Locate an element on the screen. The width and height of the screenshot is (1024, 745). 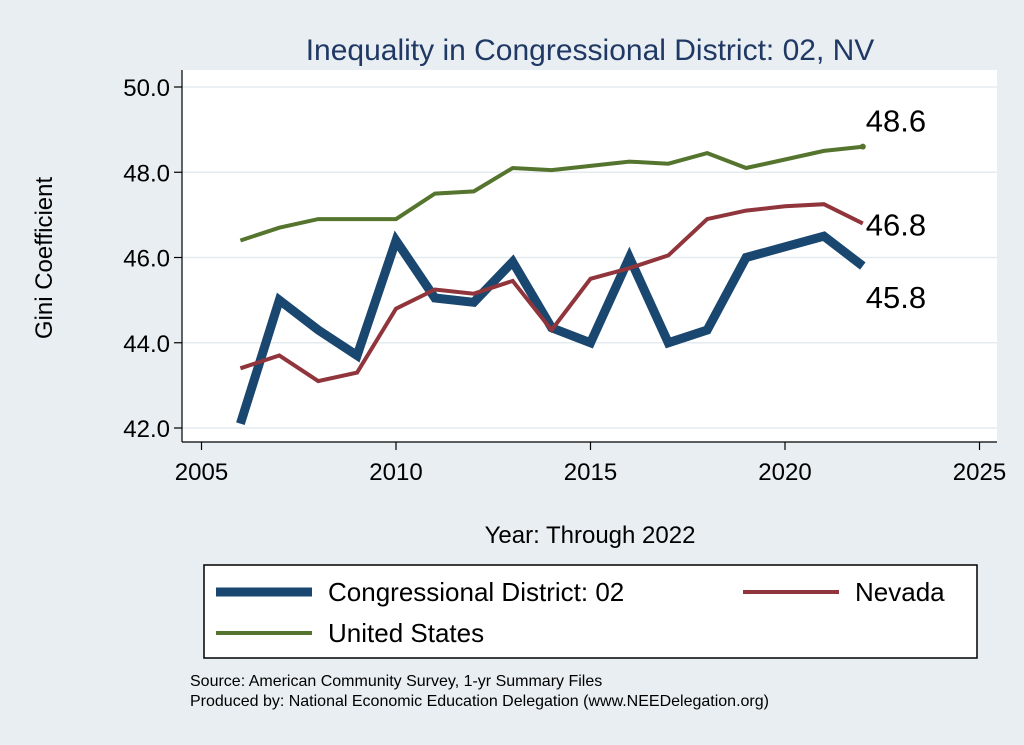
end-label-1: 46.8 is located at coordinates (896, 224).